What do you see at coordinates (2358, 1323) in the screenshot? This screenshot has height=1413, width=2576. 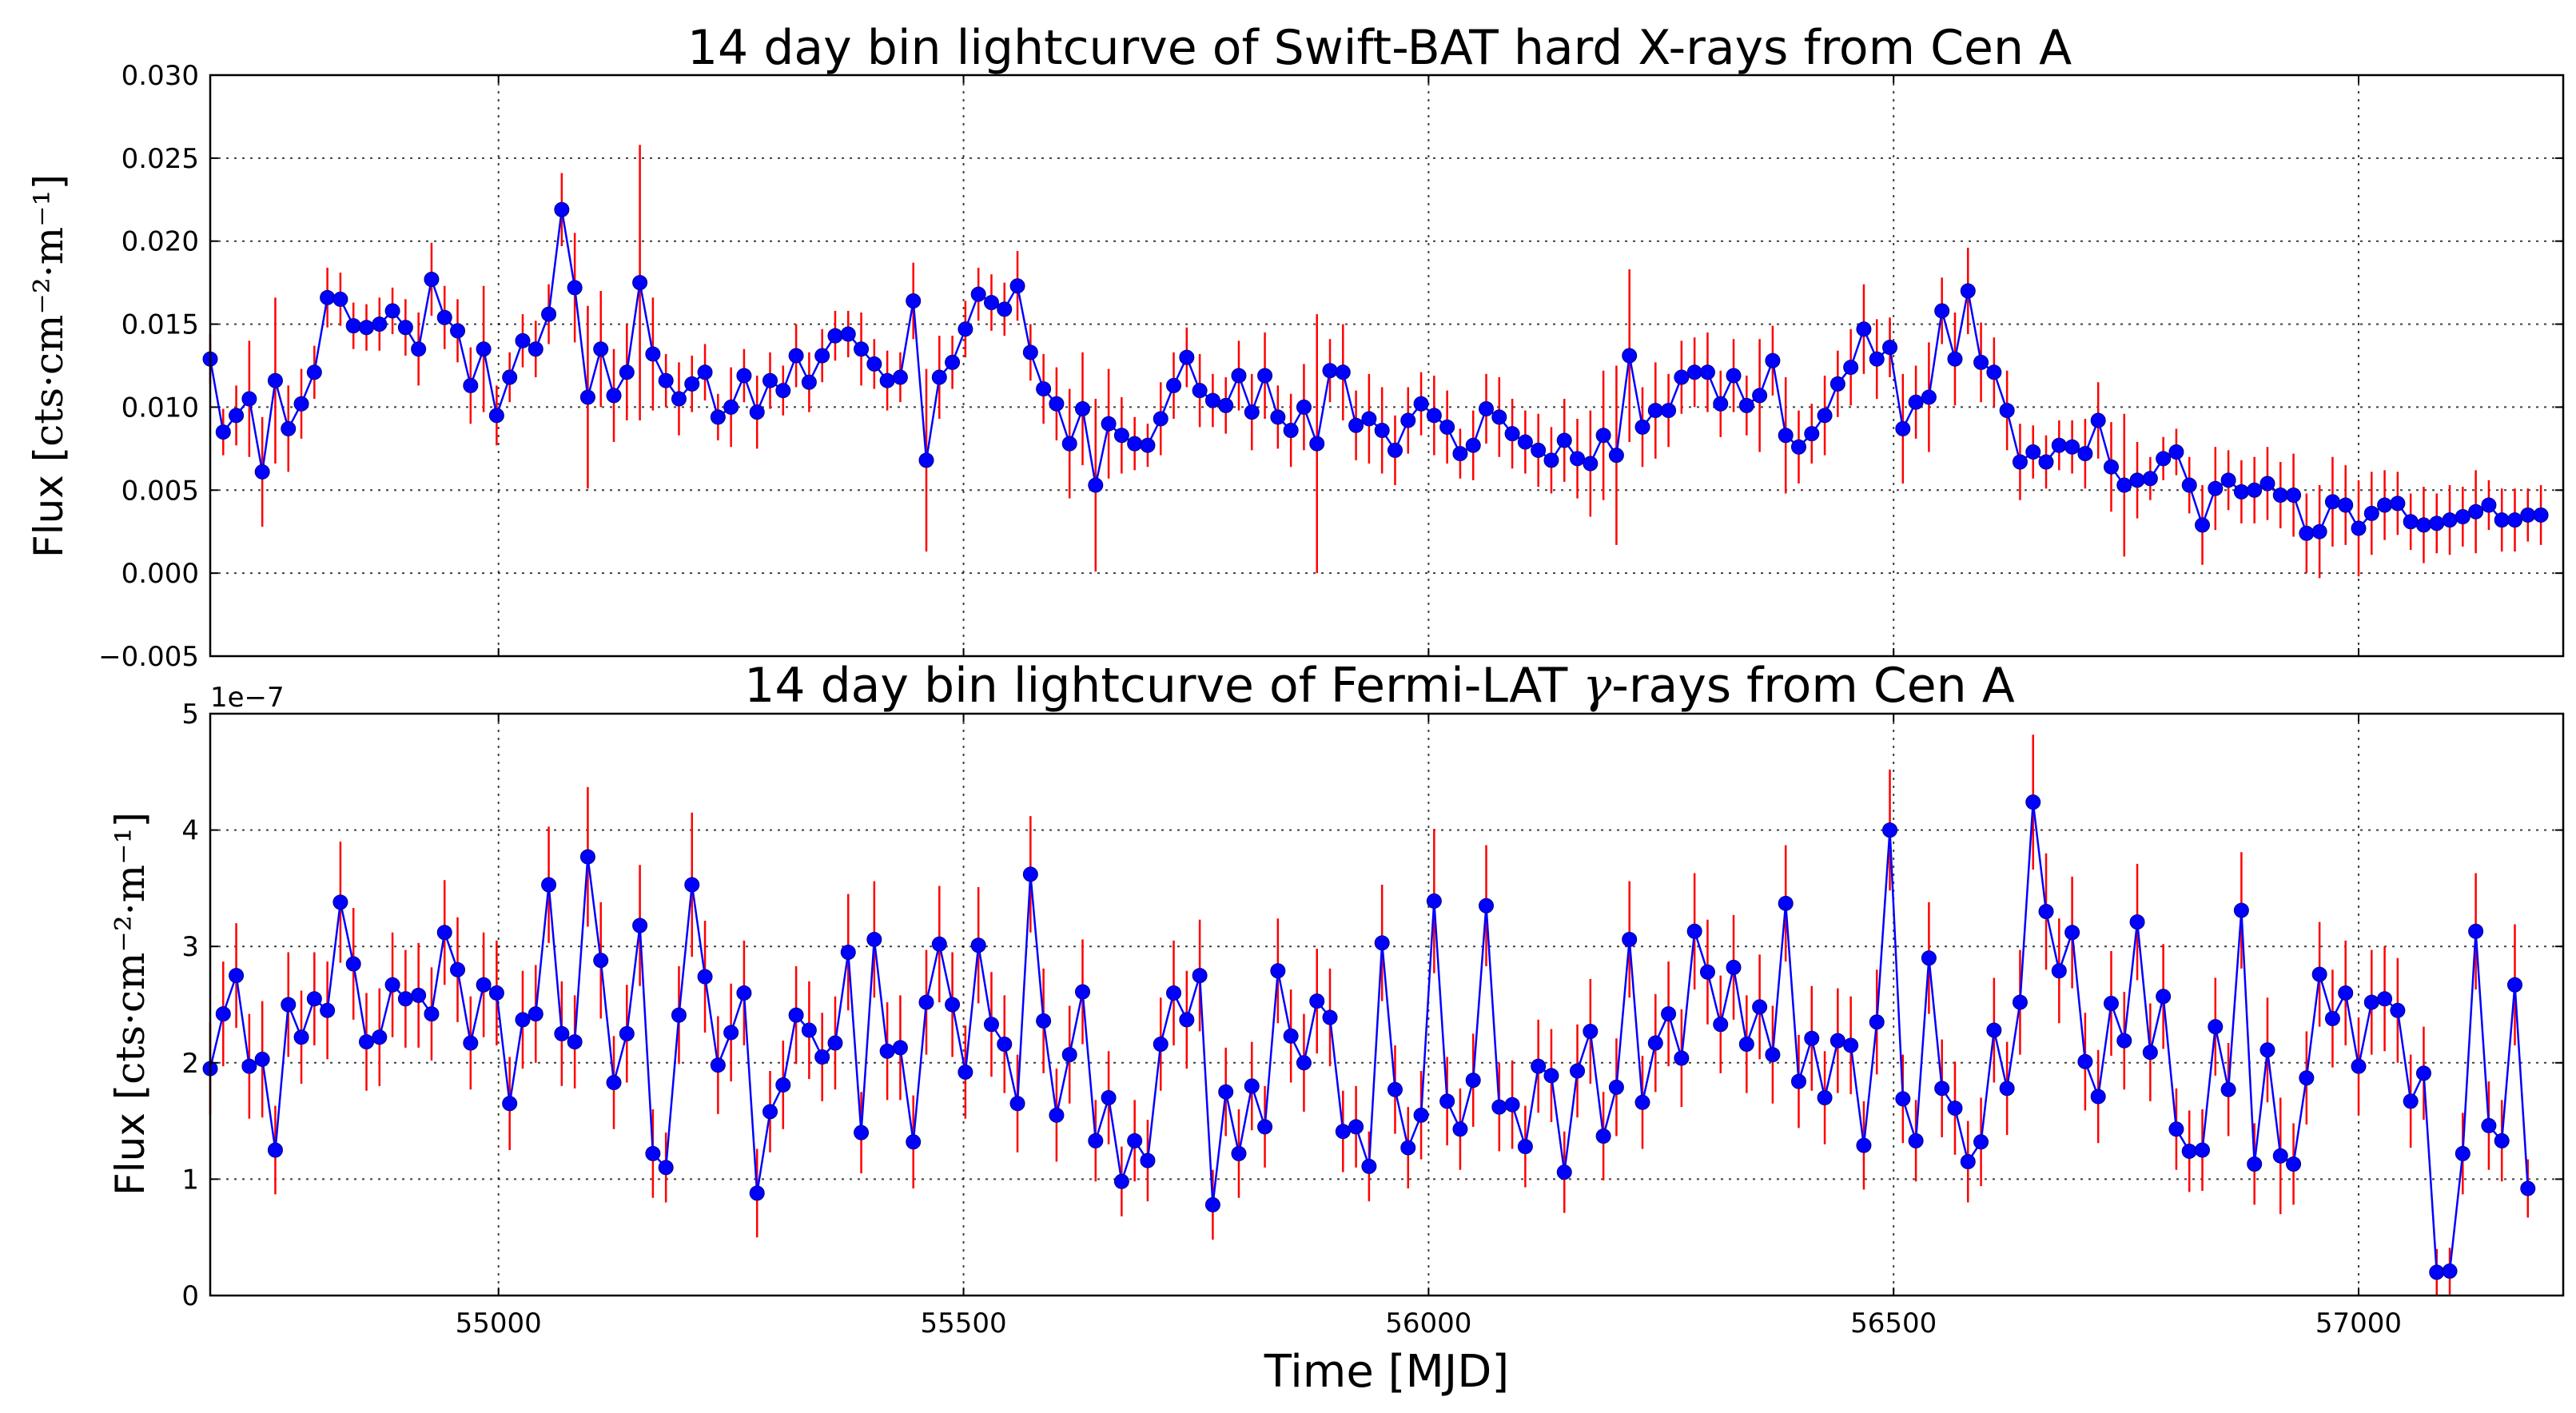 I see `x-tick-label: 57000` at bounding box center [2358, 1323].